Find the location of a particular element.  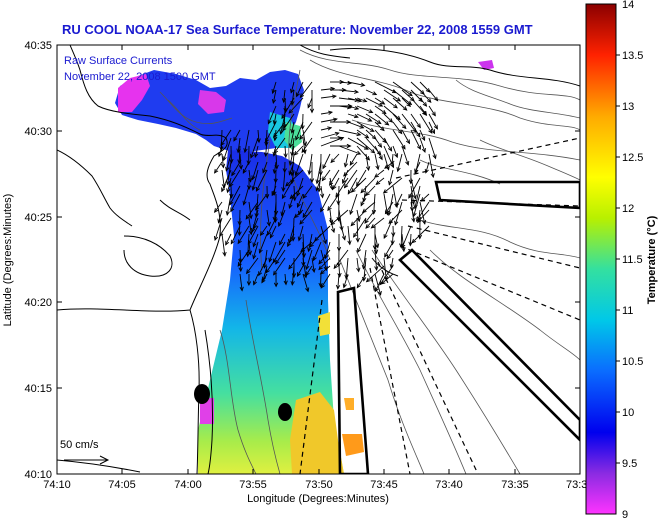

colorbar-tick: 9.5 is located at coordinates (629, 464).